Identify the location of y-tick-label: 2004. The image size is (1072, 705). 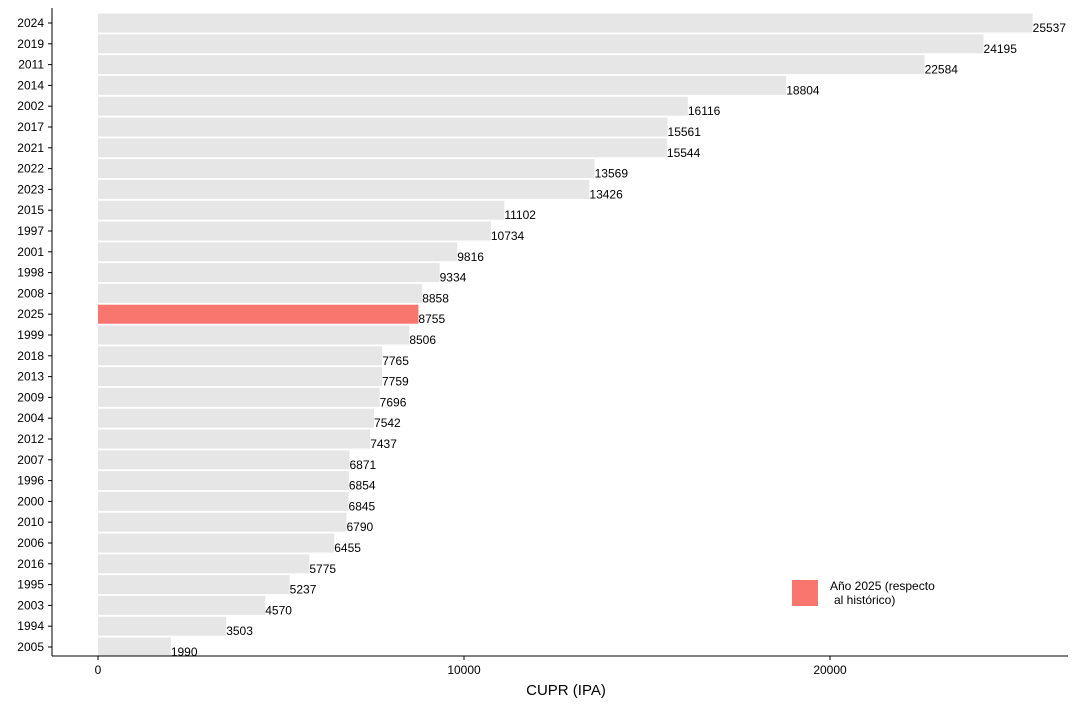
(30, 418).